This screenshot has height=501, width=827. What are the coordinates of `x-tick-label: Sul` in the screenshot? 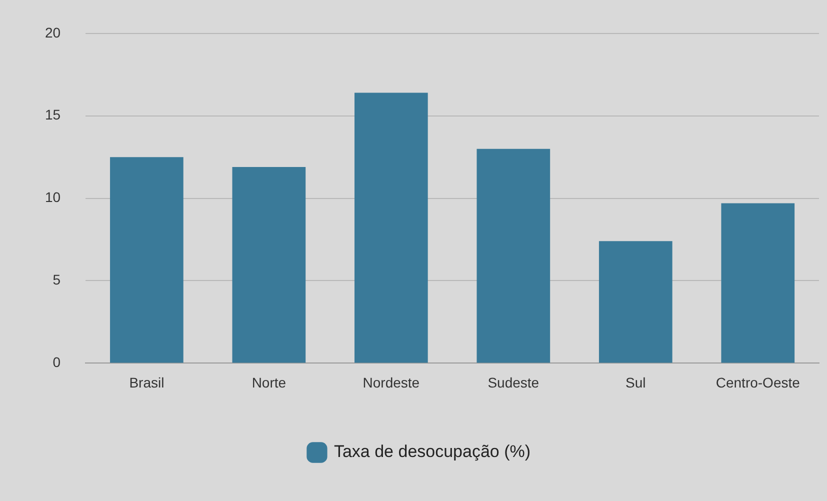 It's located at (636, 382).